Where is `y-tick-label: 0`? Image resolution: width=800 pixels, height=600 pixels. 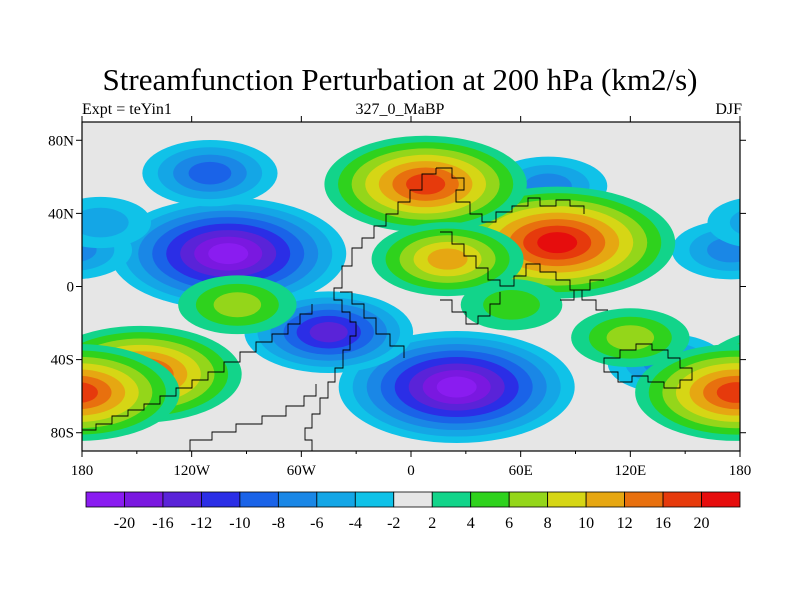
y-tick-label: 0 is located at coordinates (71, 288).